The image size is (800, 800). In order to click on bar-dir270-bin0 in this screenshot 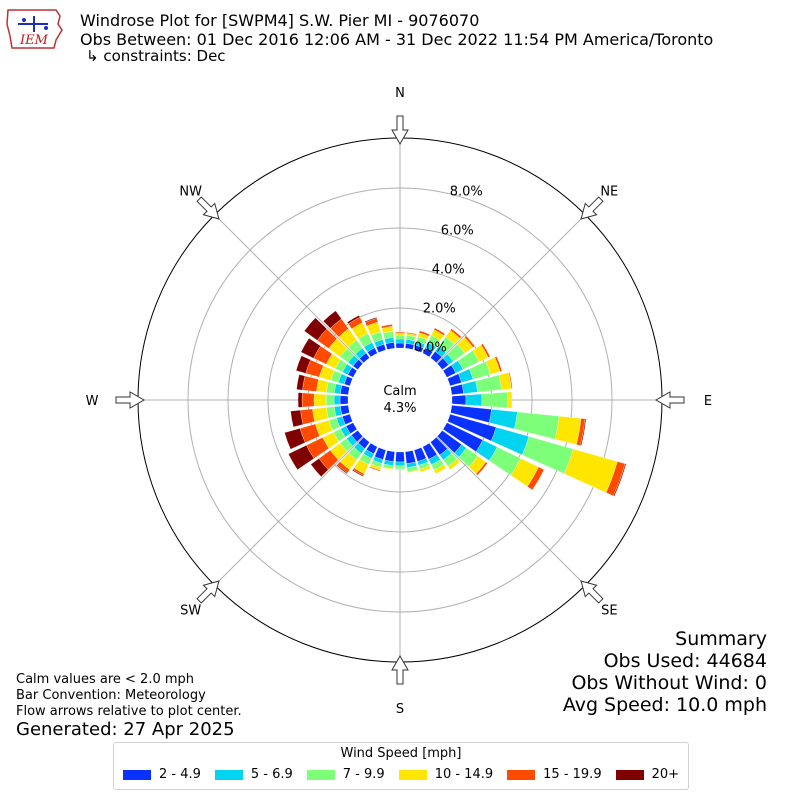, I will do `click(344, 400)`.